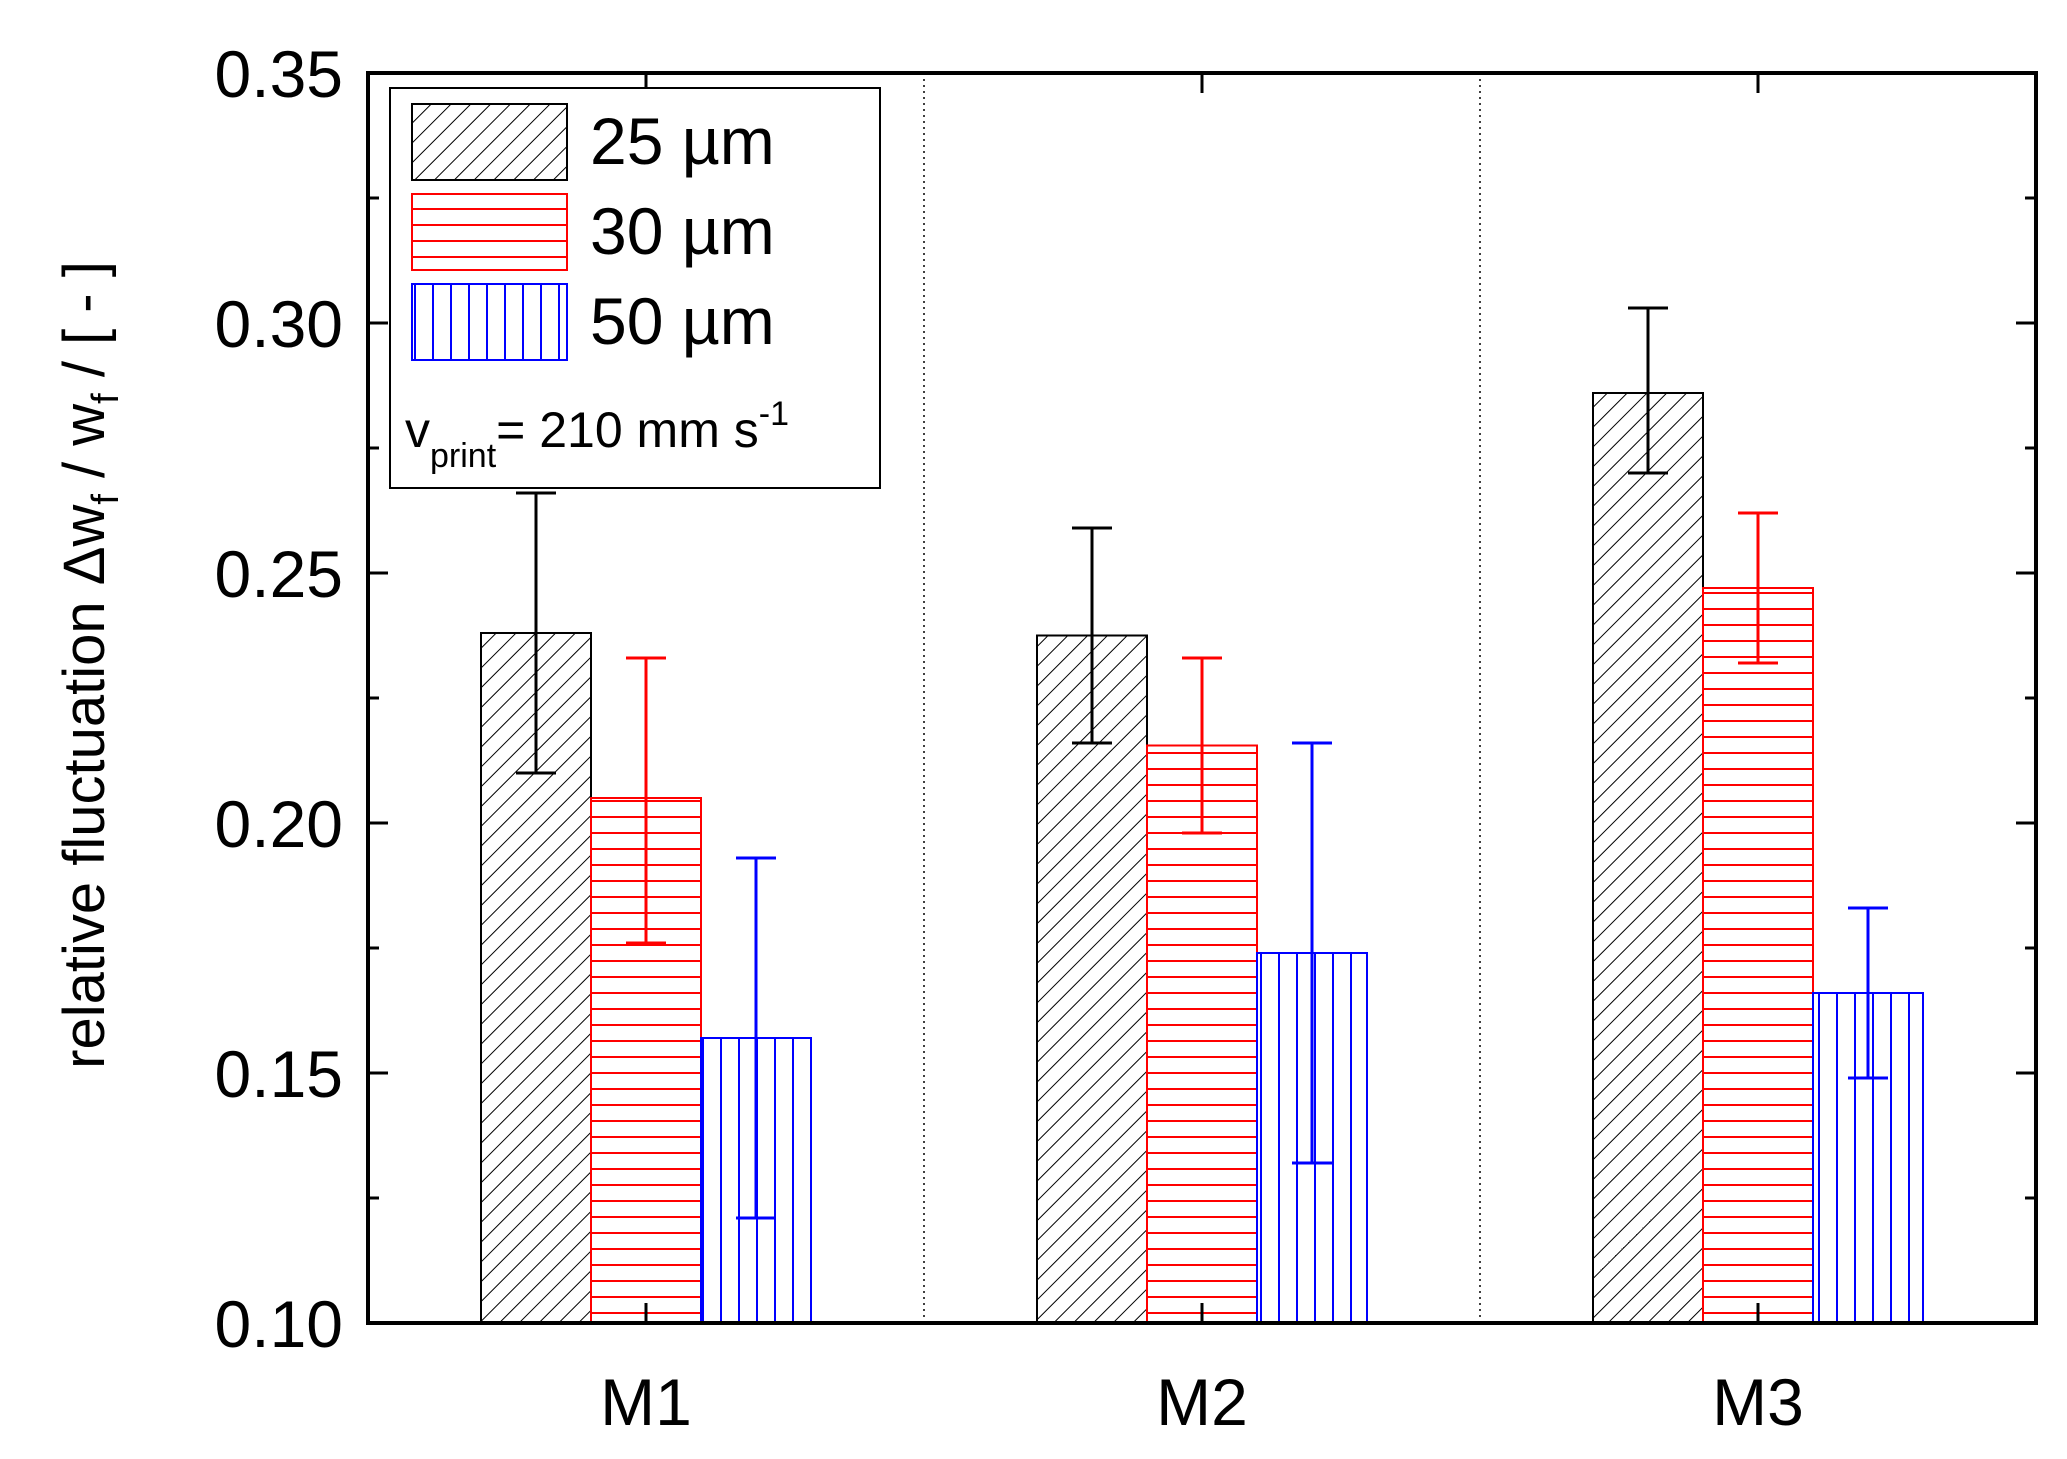 Image resolution: width=2067 pixels, height=1459 pixels. What do you see at coordinates (279, 574) in the screenshot?
I see `y-tick-label: 0.25` at bounding box center [279, 574].